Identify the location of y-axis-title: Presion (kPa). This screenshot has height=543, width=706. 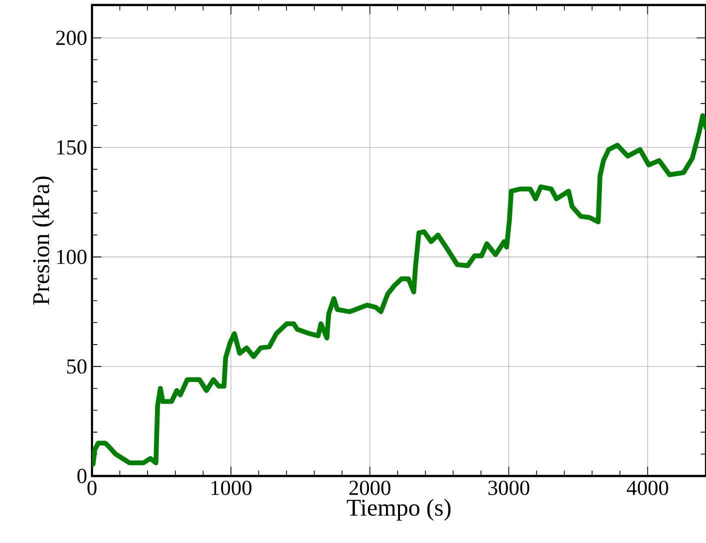
(43, 240).